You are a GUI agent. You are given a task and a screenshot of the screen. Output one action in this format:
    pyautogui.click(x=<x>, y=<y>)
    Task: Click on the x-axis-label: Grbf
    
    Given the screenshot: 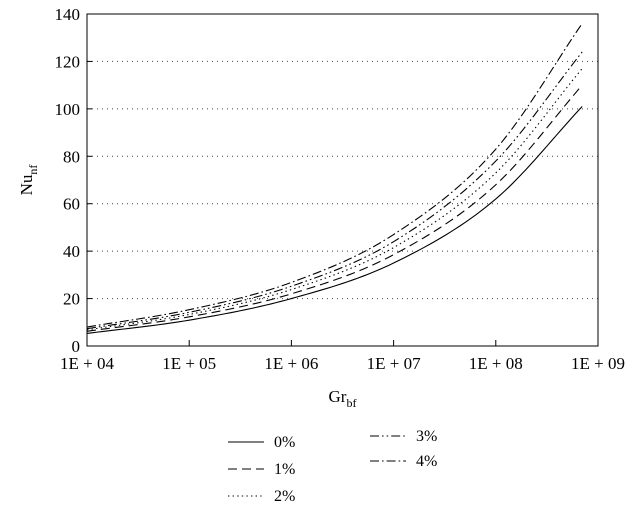 What is the action you would take?
    pyautogui.click(x=343, y=398)
    